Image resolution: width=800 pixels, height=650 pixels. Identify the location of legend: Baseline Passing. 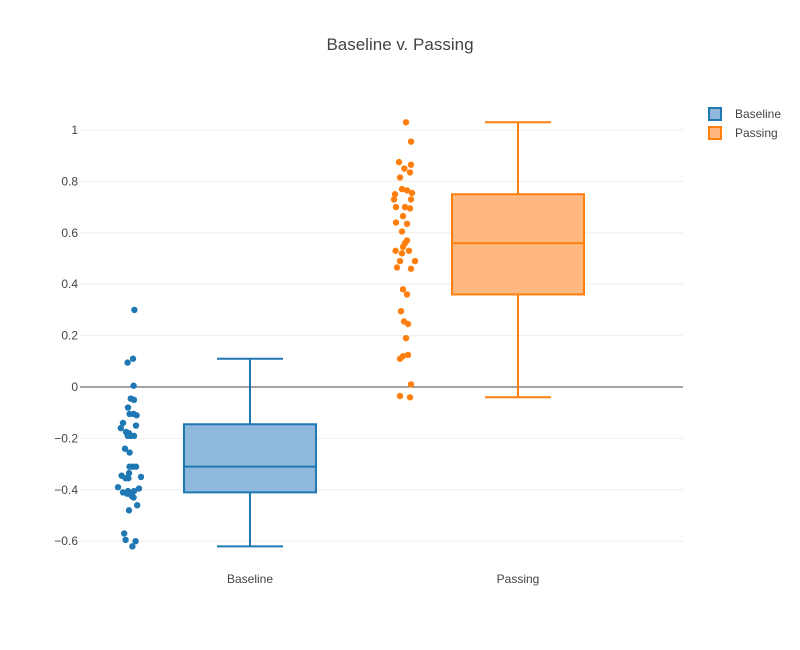
(744, 123).